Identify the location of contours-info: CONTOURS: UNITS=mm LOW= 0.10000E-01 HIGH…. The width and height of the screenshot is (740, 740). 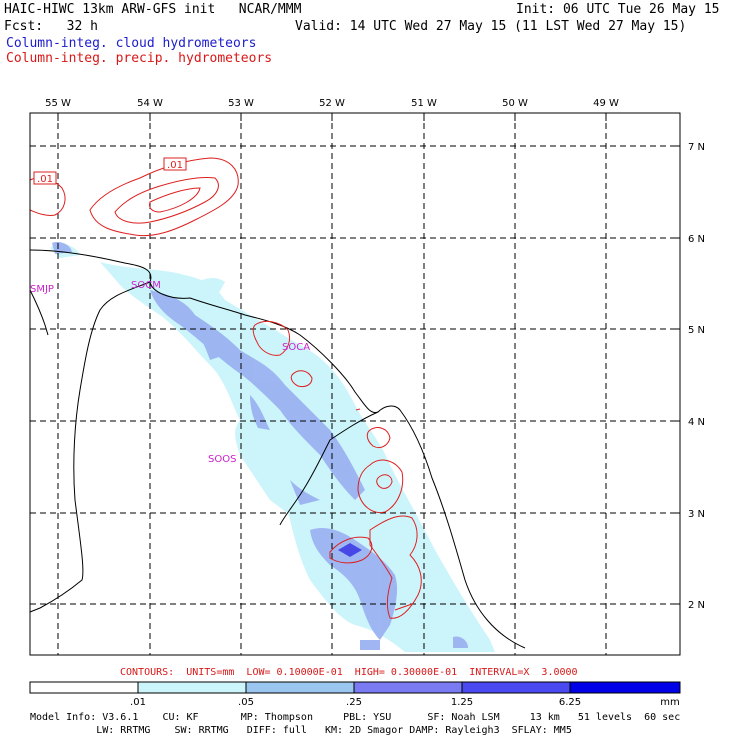
(349, 672).